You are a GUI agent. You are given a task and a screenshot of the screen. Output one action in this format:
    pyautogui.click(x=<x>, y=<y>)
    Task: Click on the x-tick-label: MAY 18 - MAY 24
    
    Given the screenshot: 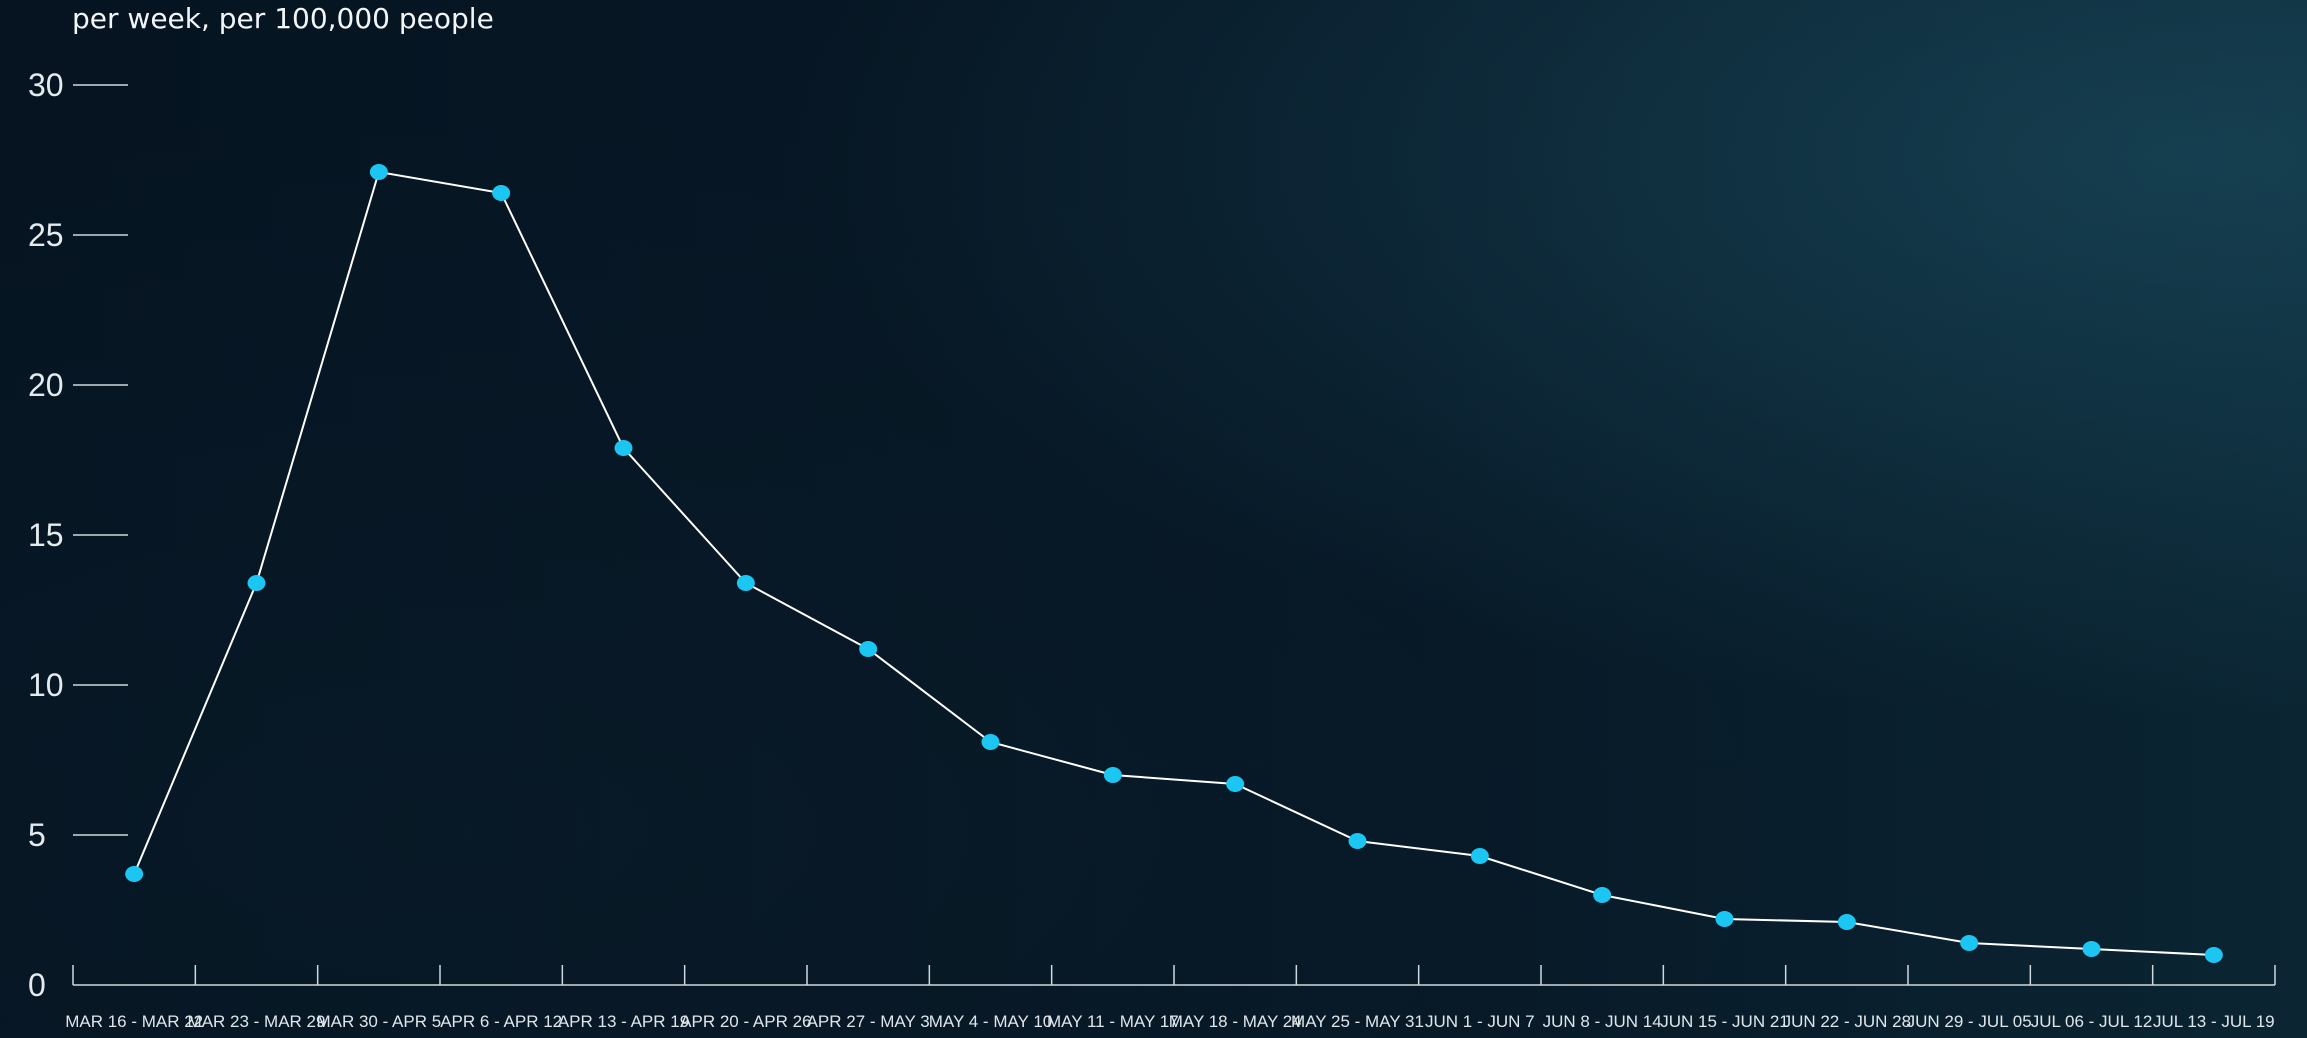 What is the action you would take?
    pyautogui.click(x=1235, y=1021)
    